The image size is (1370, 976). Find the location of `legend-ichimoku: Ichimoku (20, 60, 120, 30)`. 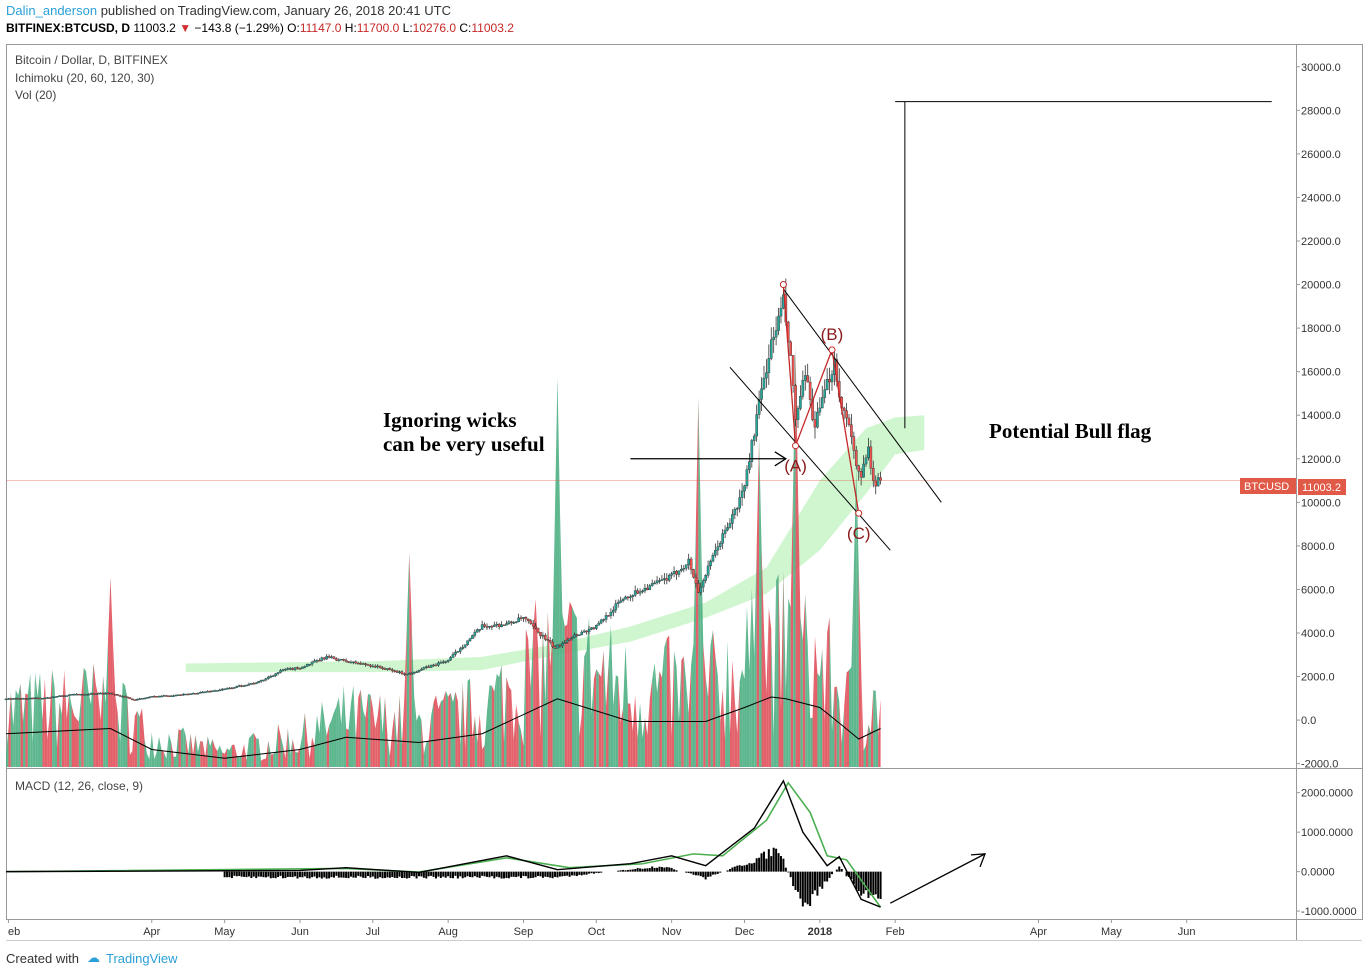

legend-ichimoku: Ichimoku (20, 60, 120, 30) is located at coordinates (84, 78).